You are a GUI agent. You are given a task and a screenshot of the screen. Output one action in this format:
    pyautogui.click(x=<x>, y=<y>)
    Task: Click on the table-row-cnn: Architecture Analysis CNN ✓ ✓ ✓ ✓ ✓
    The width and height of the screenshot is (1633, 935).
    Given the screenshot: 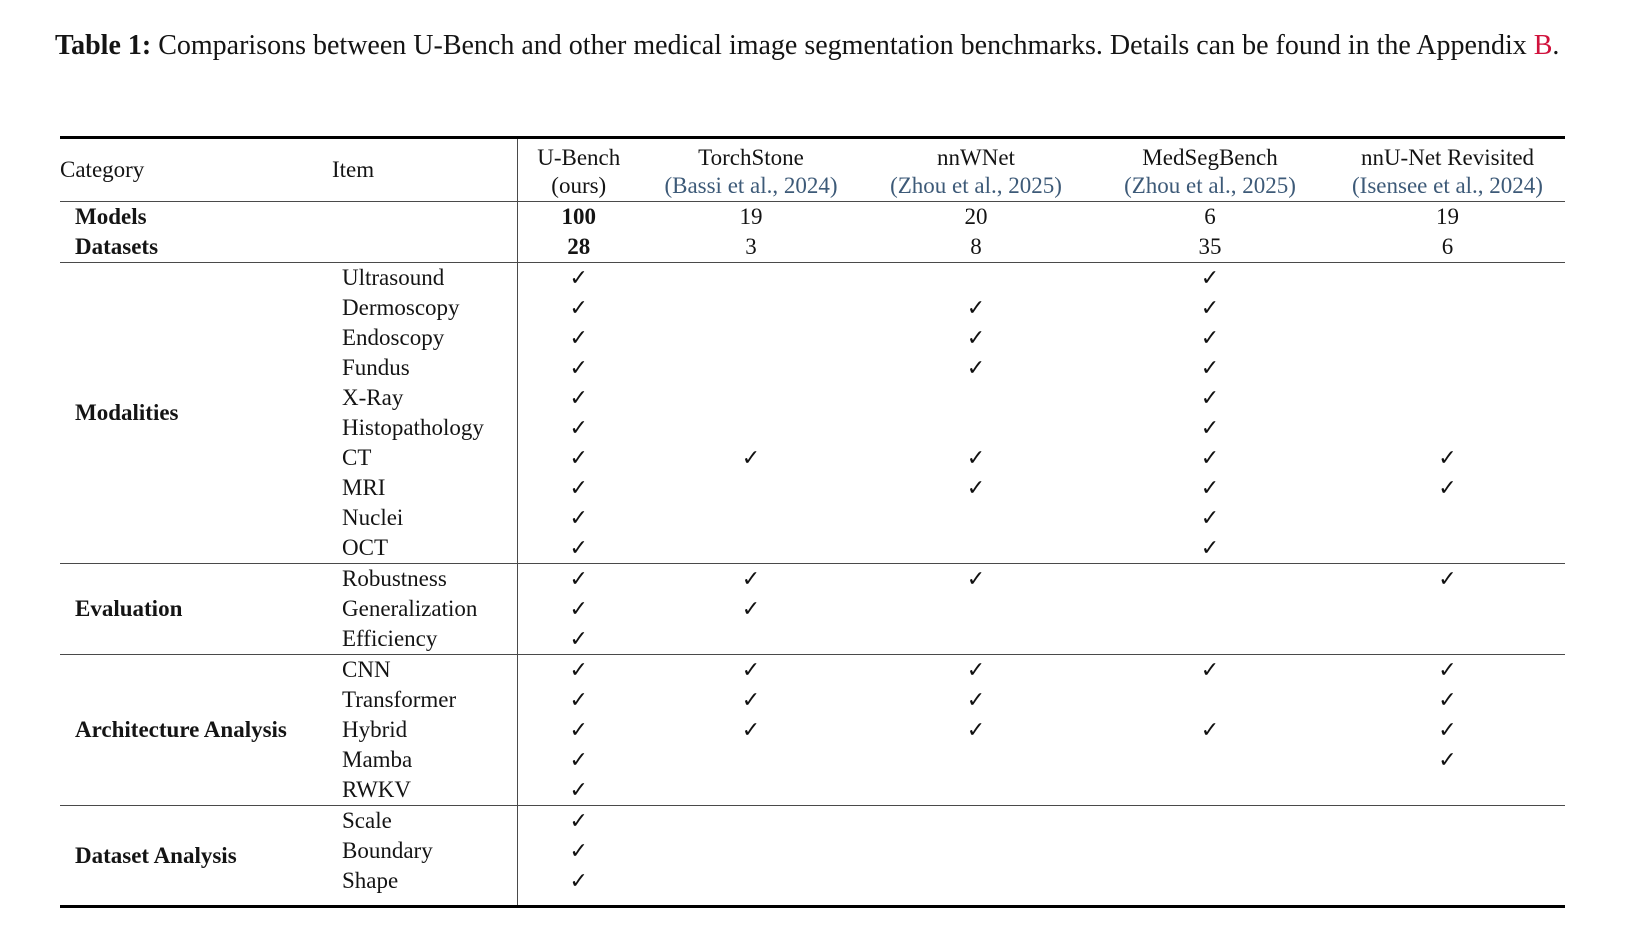 What is the action you would take?
    pyautogui.click(x=812, y=730)
    